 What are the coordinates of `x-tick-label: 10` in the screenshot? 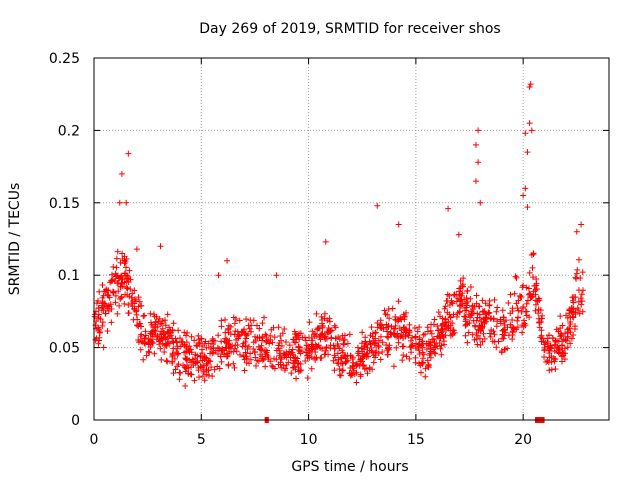 It's located at (309, 440).